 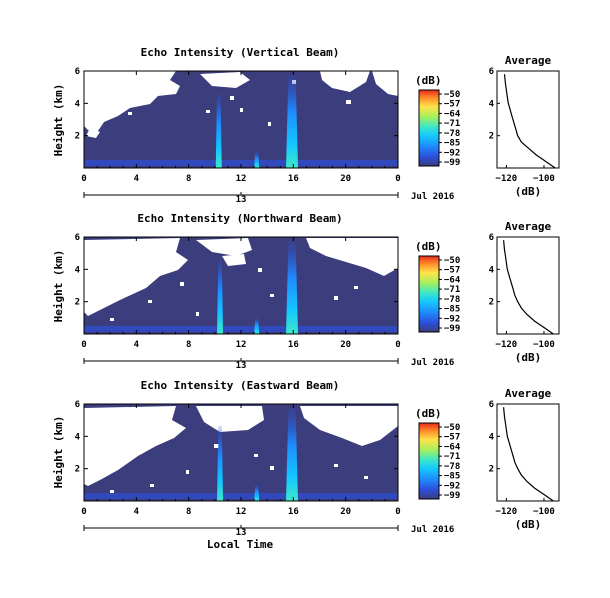 What do you see at coordinates (452, 95) in the screenshot?
I see `colorbar-tick-label: −50` at bounding box center [452, 95].